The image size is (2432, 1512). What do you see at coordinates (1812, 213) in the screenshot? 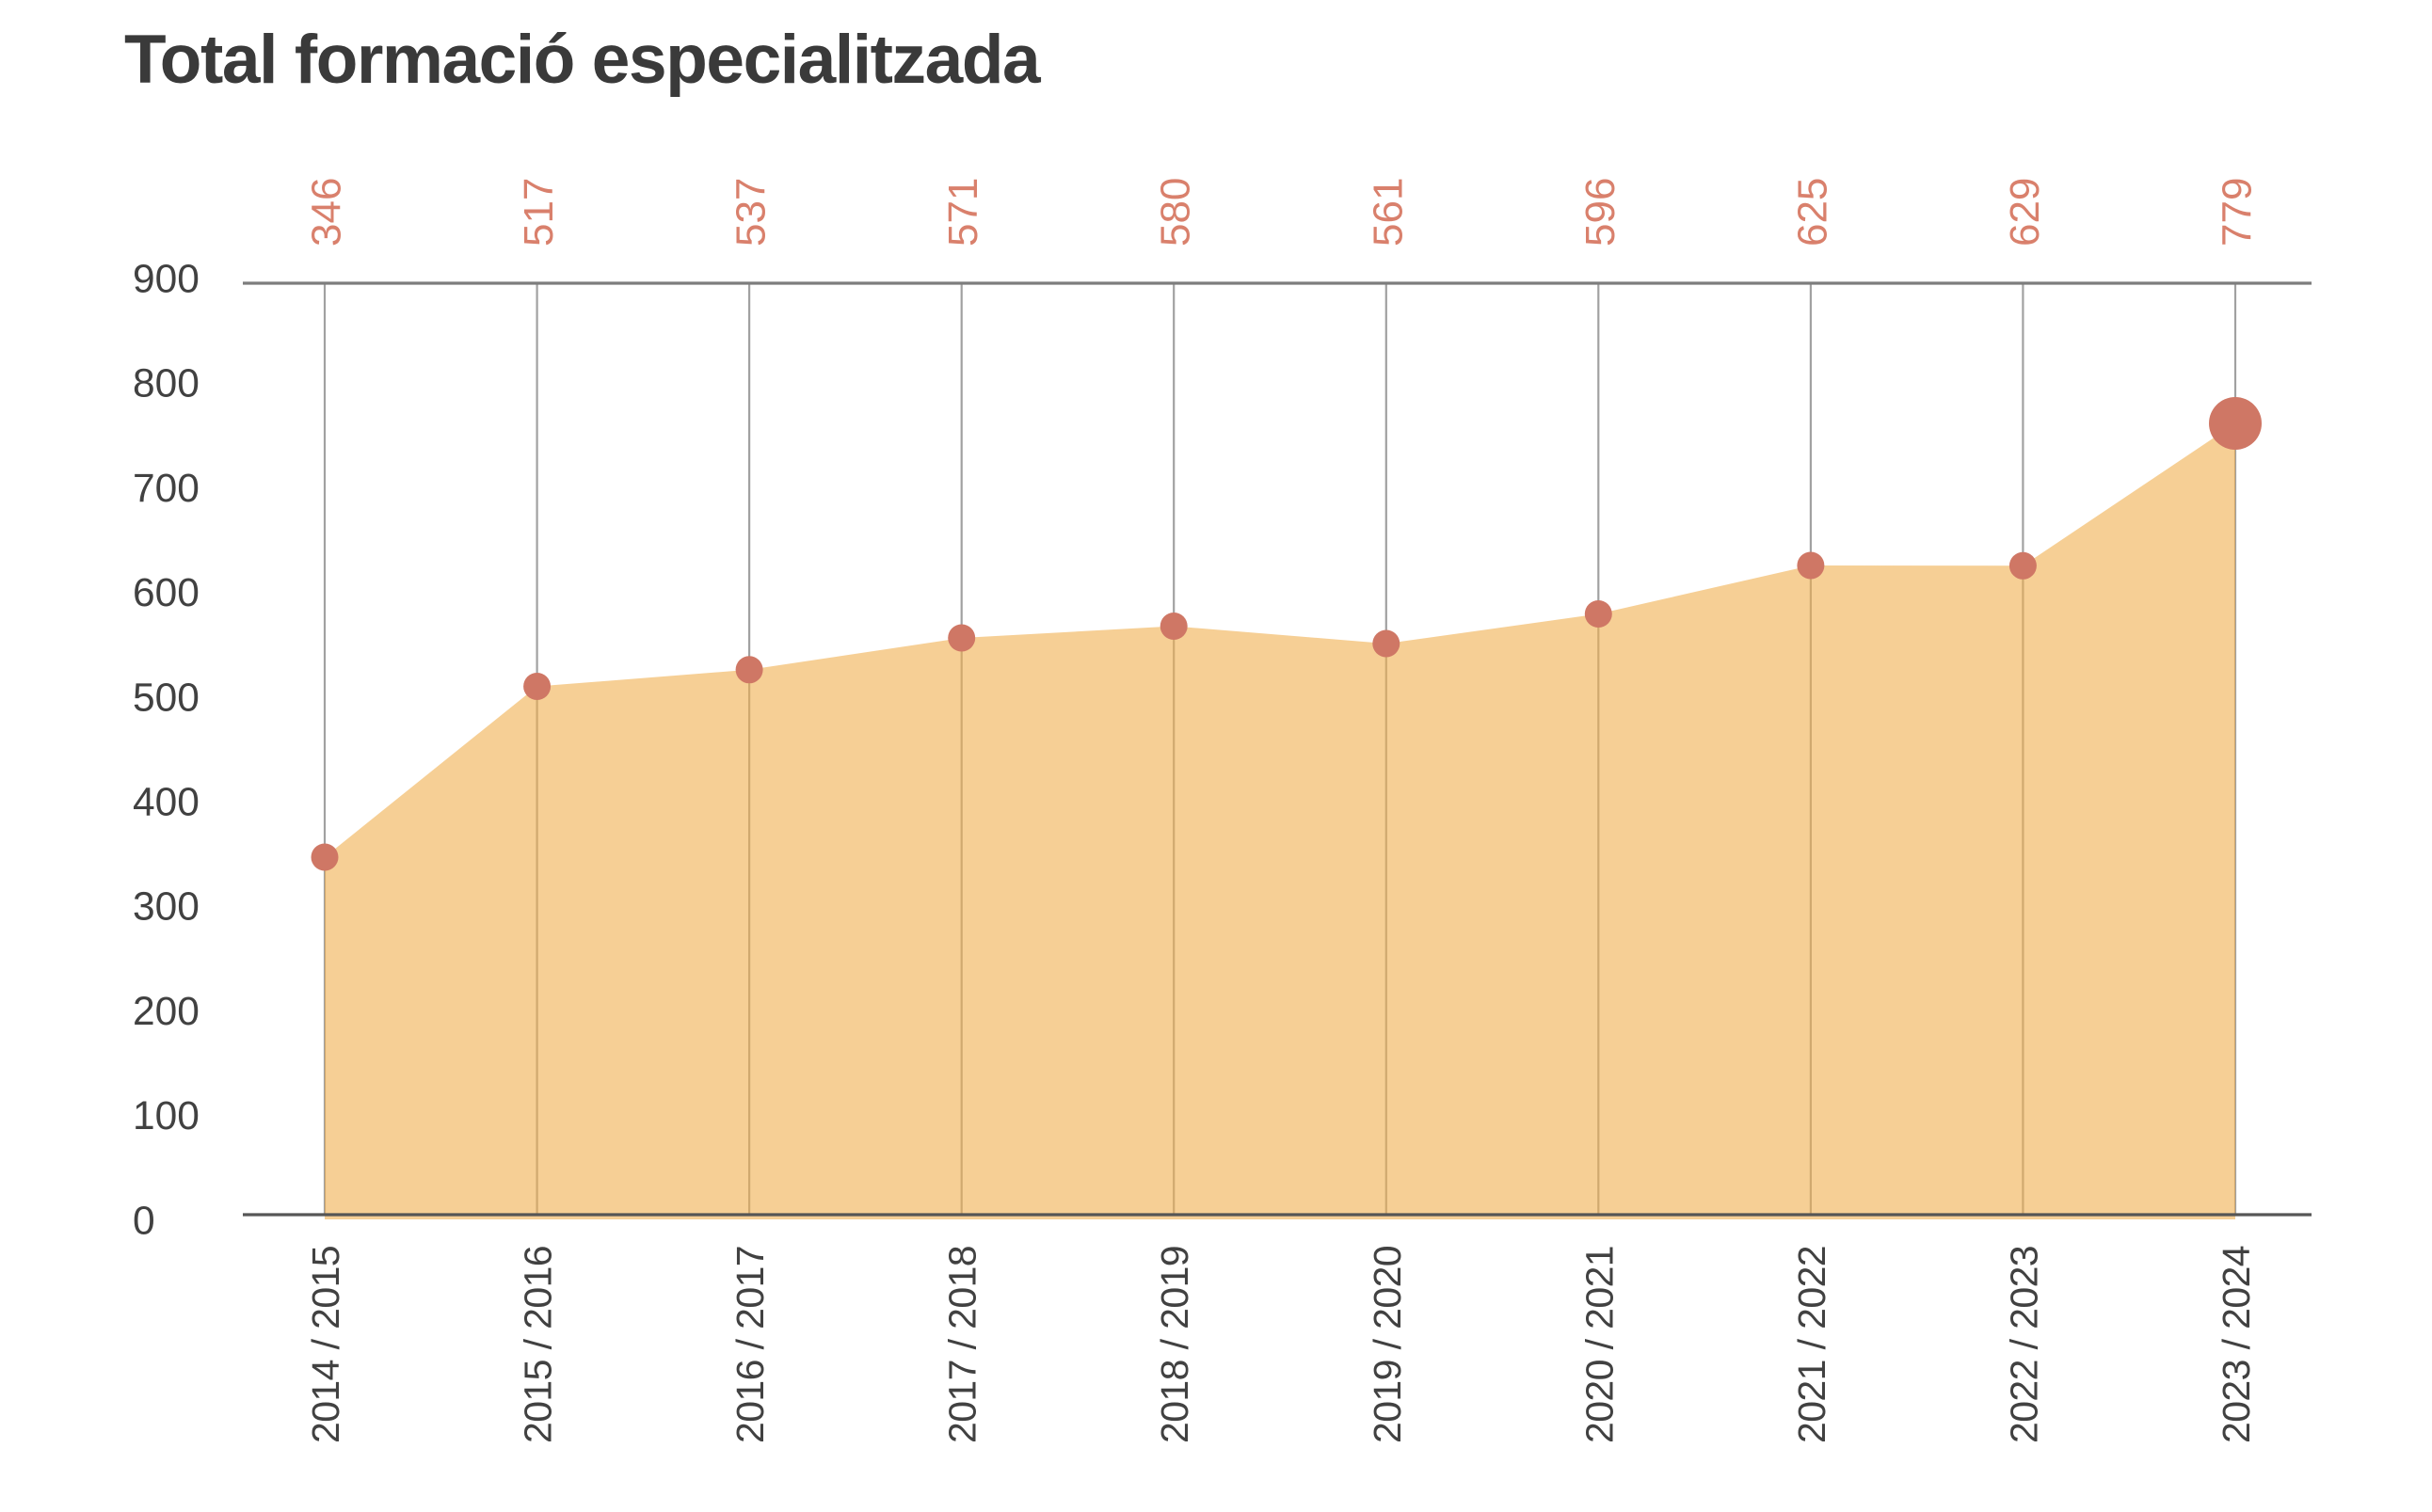
I see `svg-text: 625` at bounding box center [1812, 213].